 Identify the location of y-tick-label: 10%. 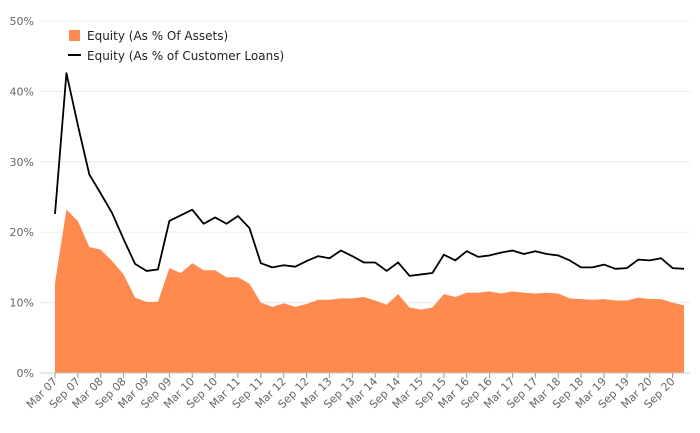
(22, 303).